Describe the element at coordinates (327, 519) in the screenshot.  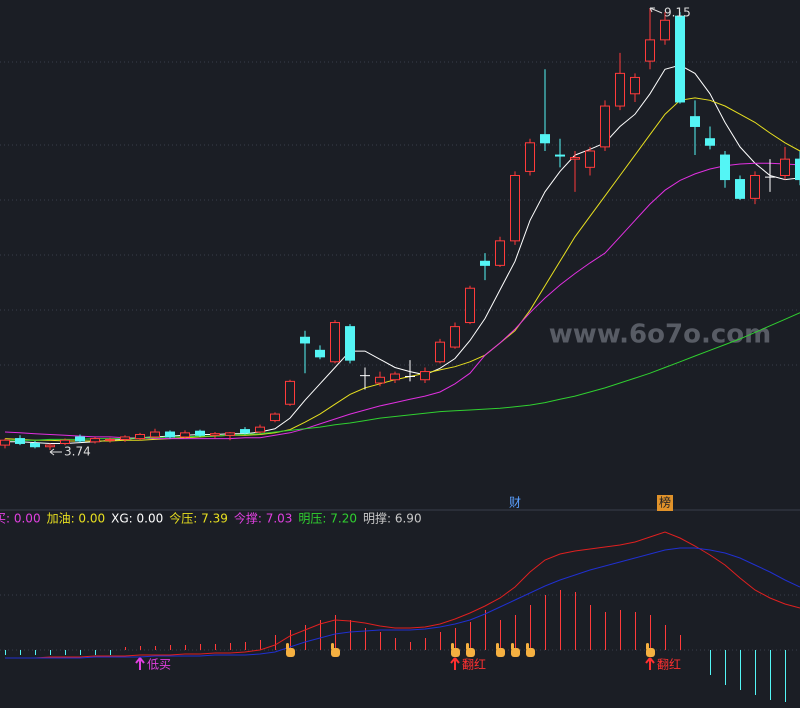
I see `indicator-legend: 明压: 7.20` at that location.